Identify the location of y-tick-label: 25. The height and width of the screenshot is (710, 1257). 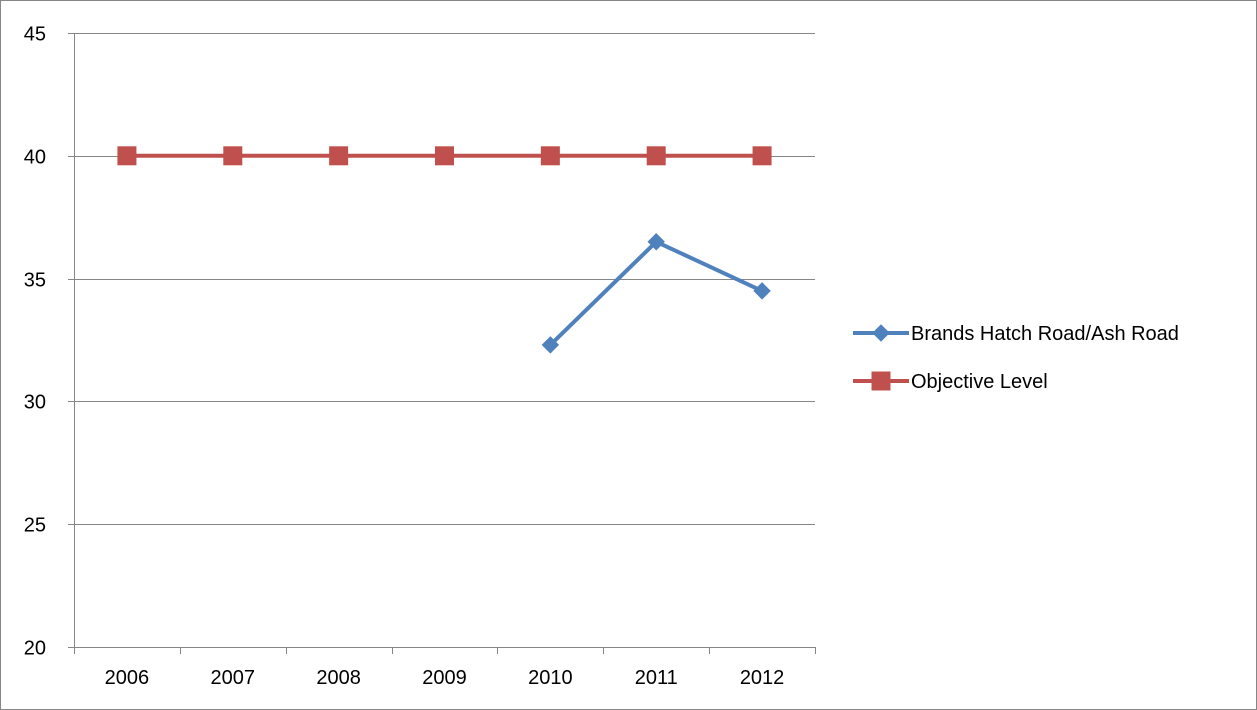
(35, 526).